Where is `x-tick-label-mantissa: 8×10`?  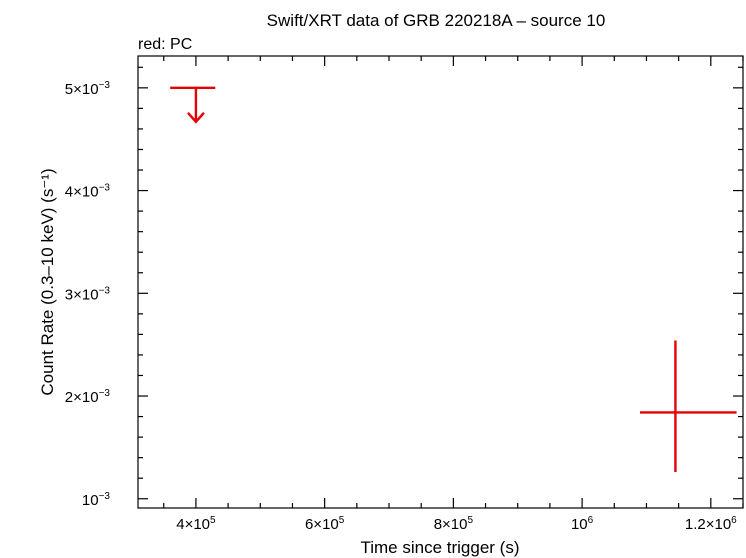
x-tick-label-mantissa: 8×10 is located at coordinates (451, 524).